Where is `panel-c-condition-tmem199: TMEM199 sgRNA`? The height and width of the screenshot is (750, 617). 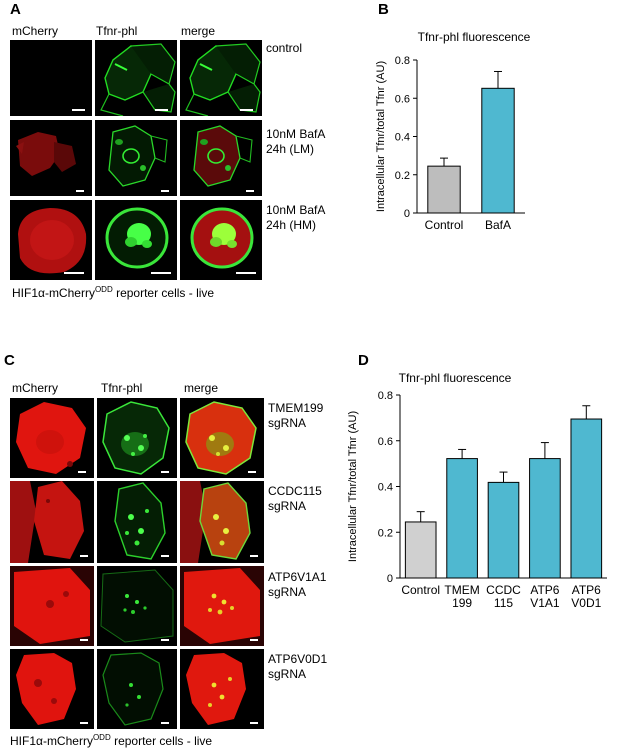 panel-c-condition-tmem199: TMEM199 sgRNA is located at coordinates (296, 415).